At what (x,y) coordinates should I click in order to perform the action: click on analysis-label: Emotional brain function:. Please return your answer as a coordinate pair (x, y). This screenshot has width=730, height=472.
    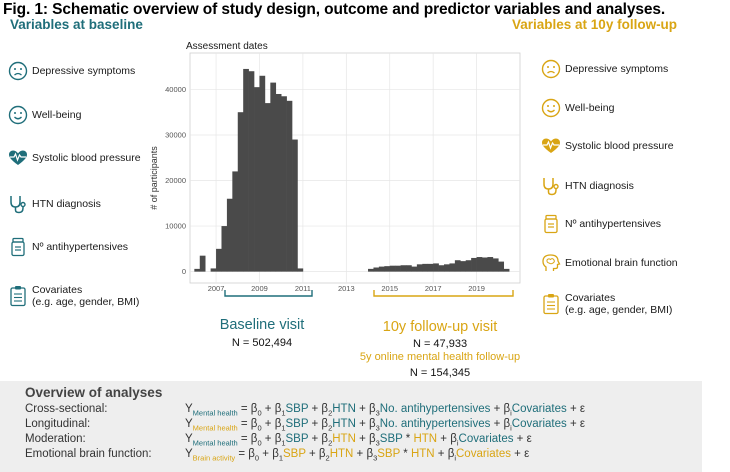
    Looking at the image, I should click on (88, 454).